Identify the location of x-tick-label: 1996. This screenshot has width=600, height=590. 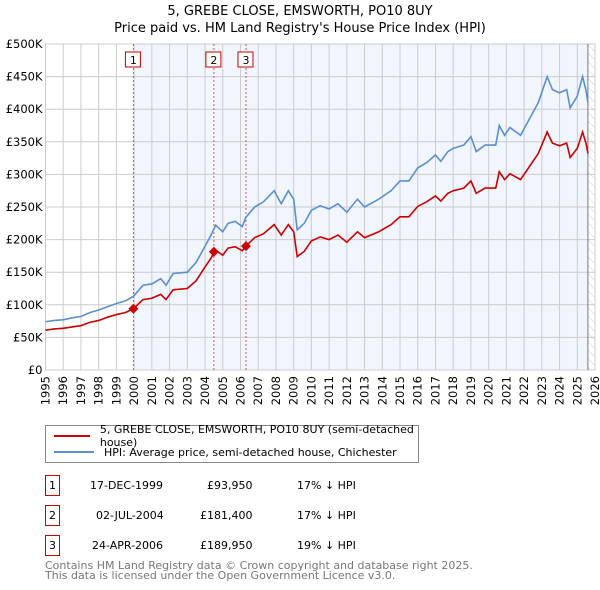
(63, 390).